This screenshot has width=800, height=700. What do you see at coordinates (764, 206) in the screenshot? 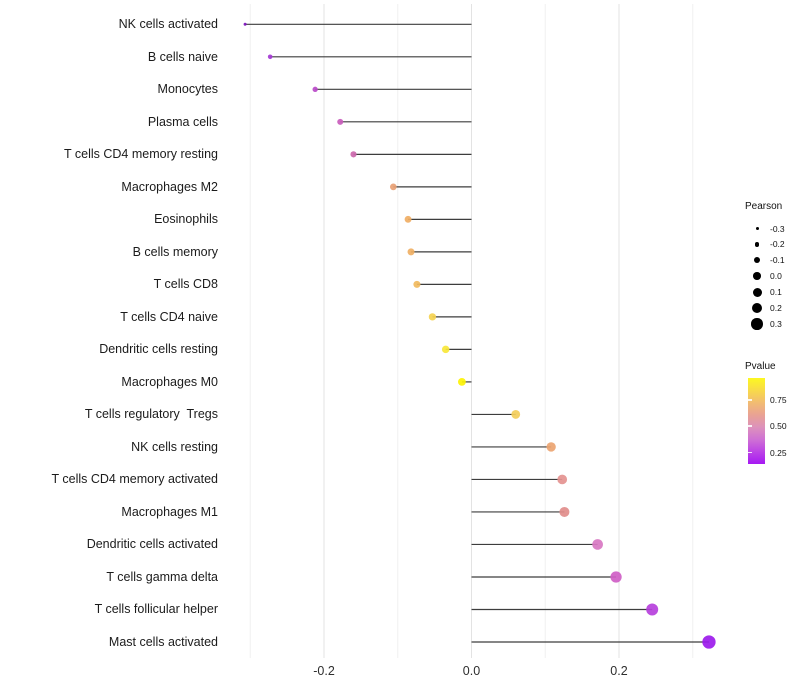
I see `pearson-legend-title: Pearson` at bounding box center [764, 206].